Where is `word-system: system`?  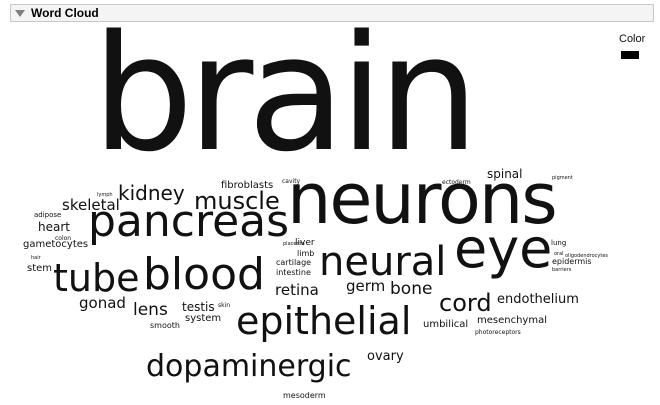
word-system: system is located at coordinates (203, 318).